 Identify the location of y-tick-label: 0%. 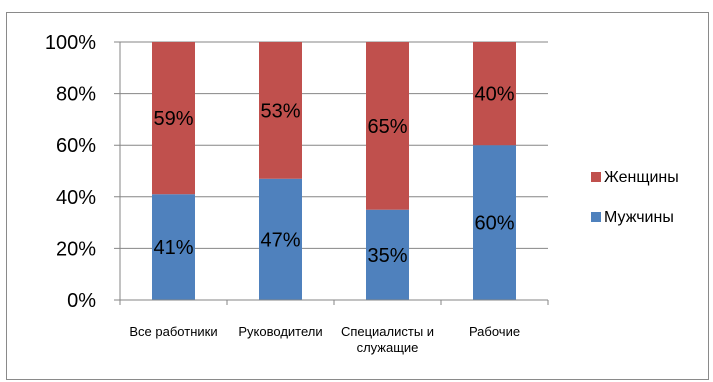
(81, 301).